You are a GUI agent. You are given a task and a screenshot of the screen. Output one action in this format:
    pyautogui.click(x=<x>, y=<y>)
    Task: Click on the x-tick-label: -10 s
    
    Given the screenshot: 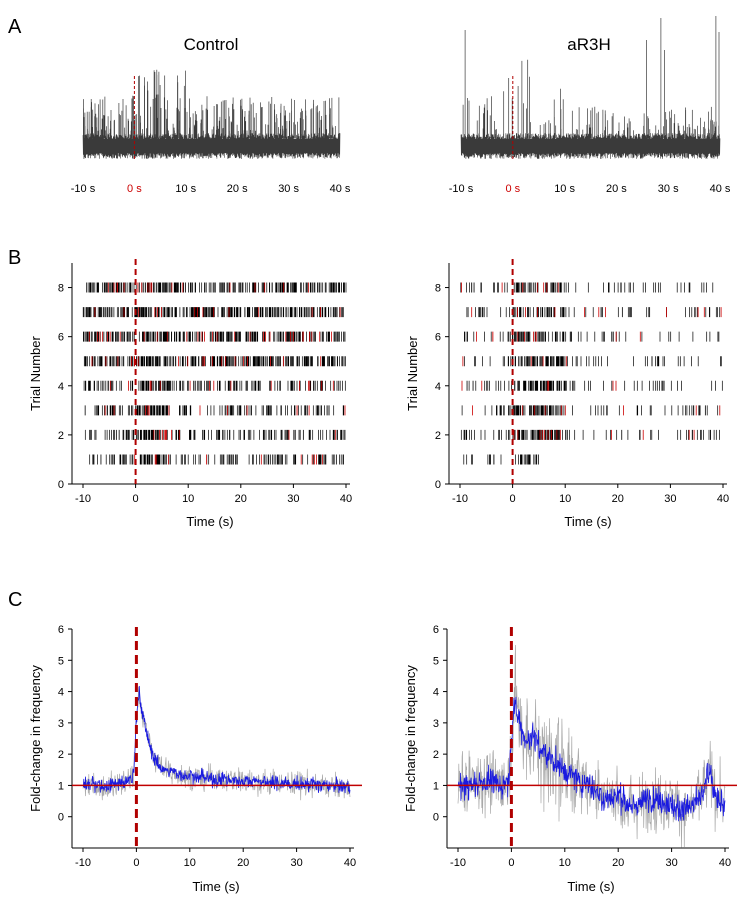 What is the action you would take?
    pyautogui.click(x=83, y=189)
    